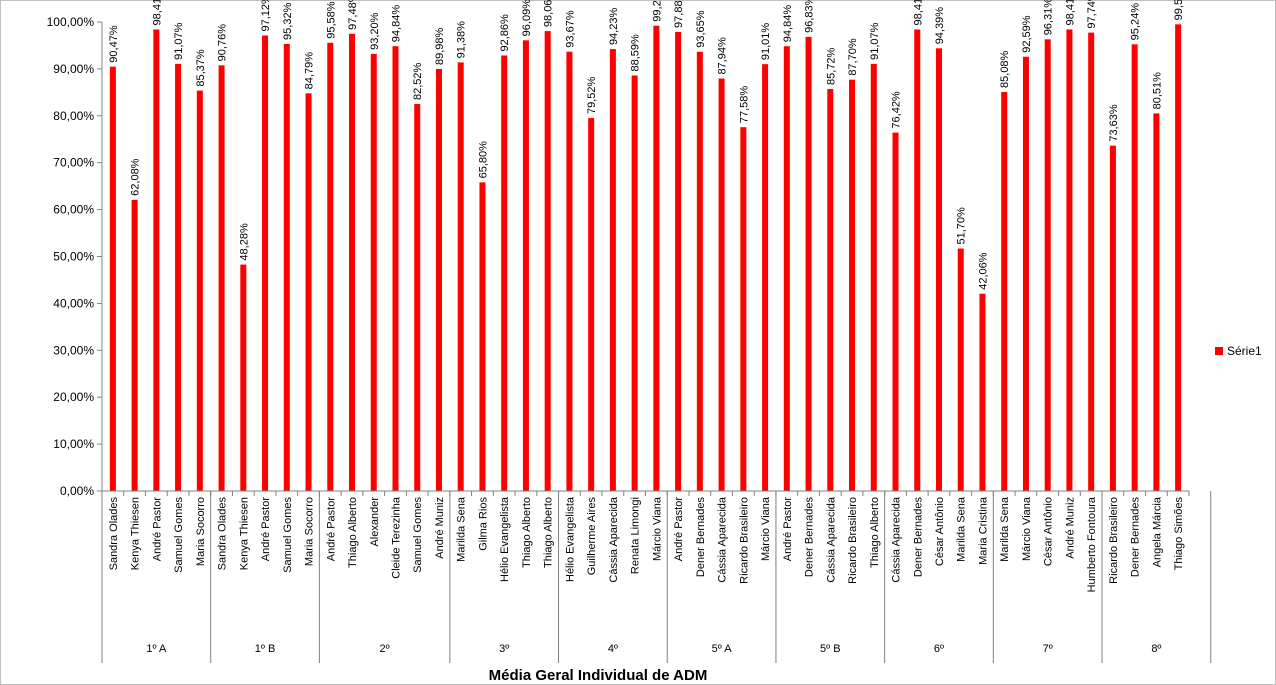  What do you see at coordinates (1244, 351) in the screenshot?
I see `legend-entry: Série1` at bounding box center [1244, 351].